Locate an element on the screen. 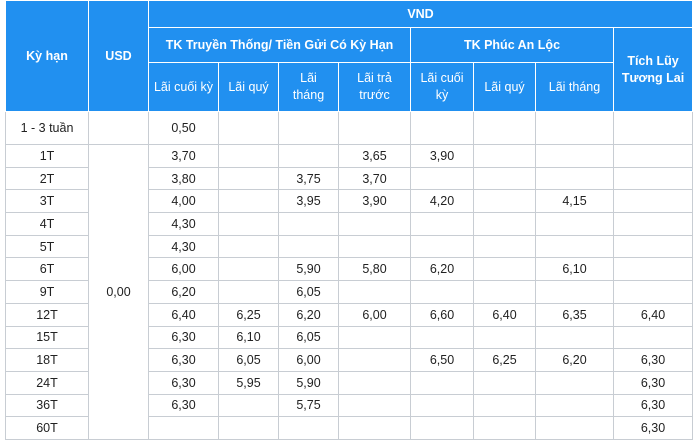 This screenshot has width=700, height=440. table-row: 4T 4,30 is located at coordinates (349, 224).